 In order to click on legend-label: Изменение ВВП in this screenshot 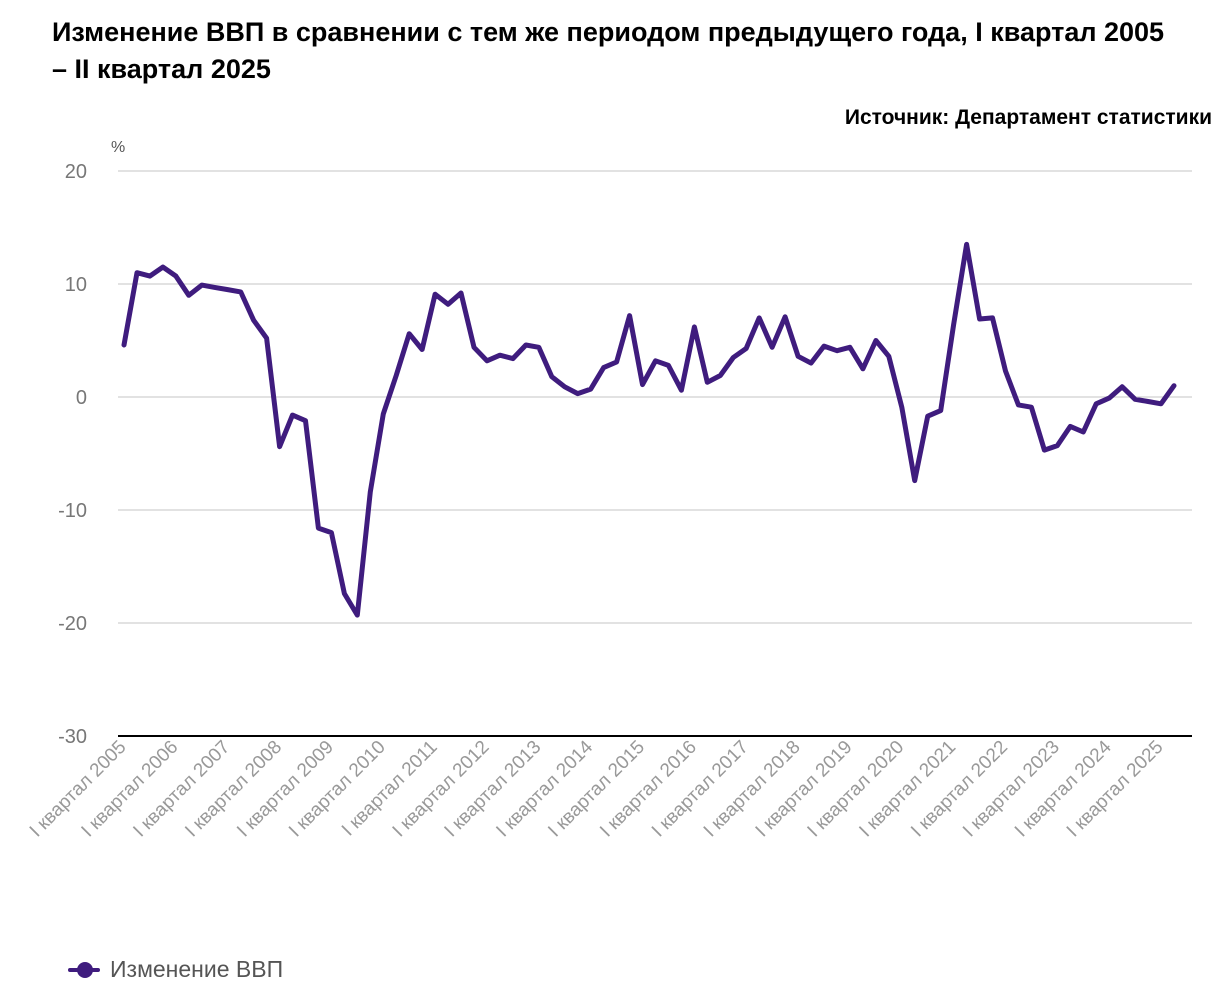, I will do `click(197, 969)`.